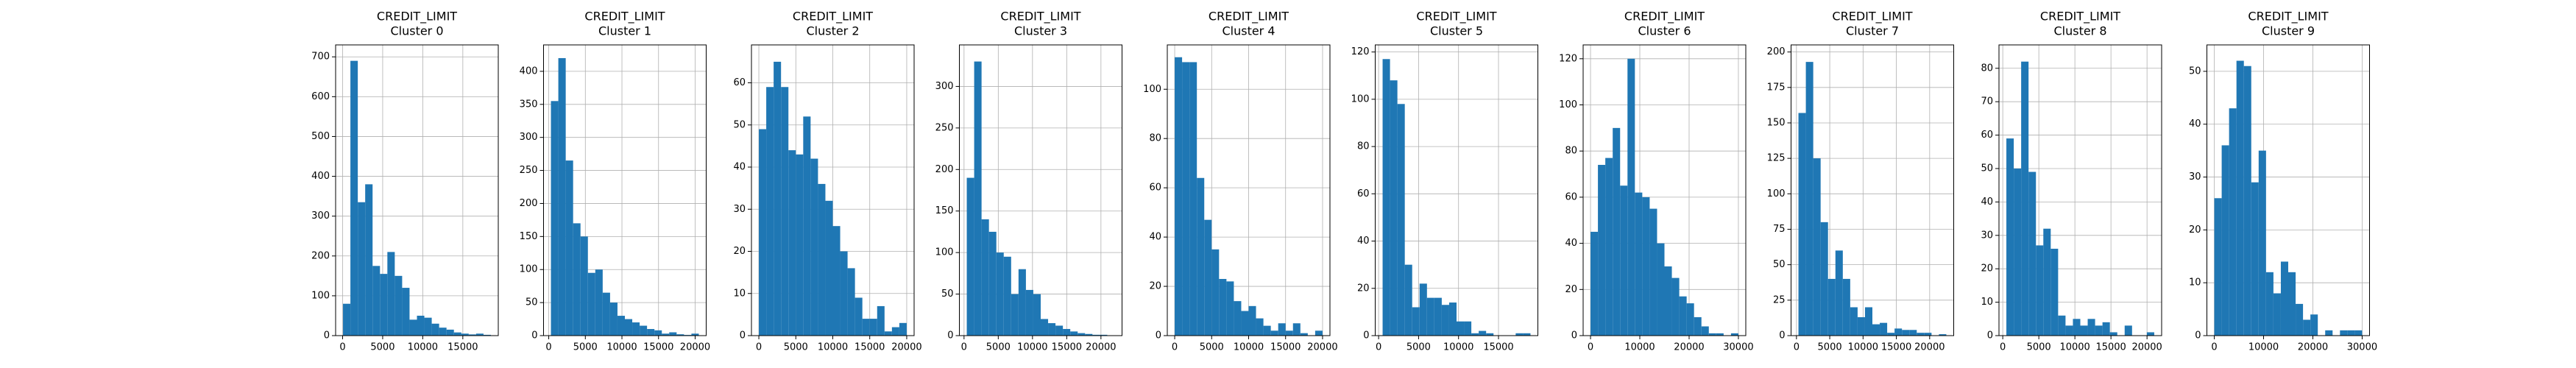  What do you see at coordinates (2195, 177) in the screenshot?
I see `y-tick-label: 30` at bounding box center [2195, 177].